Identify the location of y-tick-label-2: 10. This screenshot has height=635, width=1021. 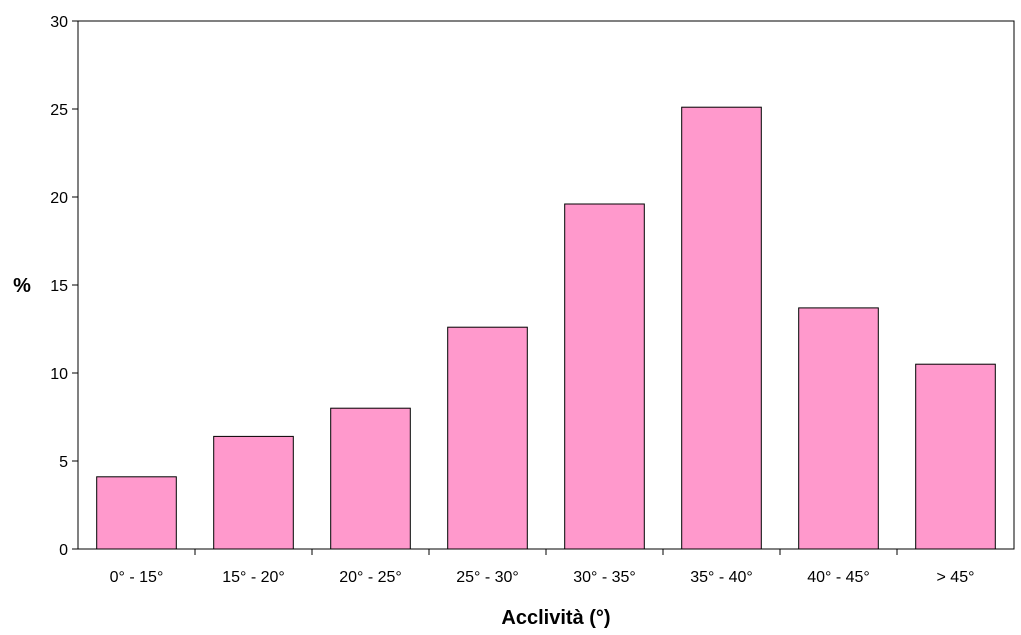
(59, 374).